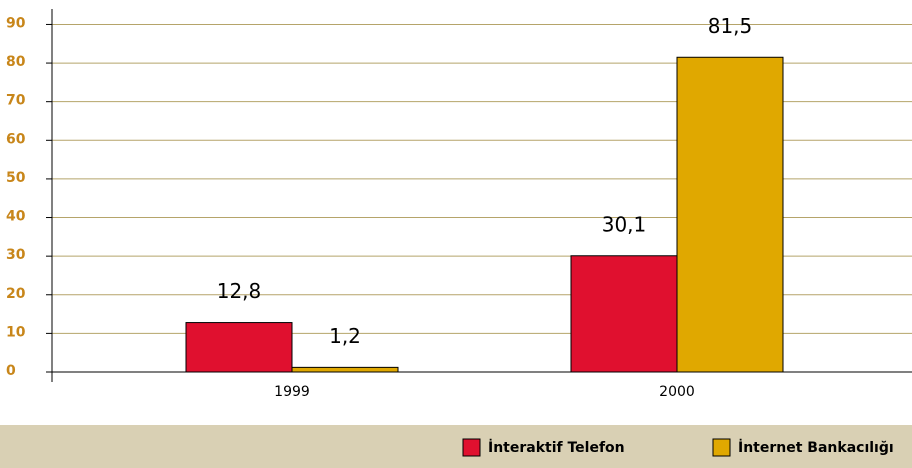 The image size is (912, 468). Describe the element at coordinates (556, 447) in the screenshot. I see `legend-label: İnteraktif Telefon` at that location.